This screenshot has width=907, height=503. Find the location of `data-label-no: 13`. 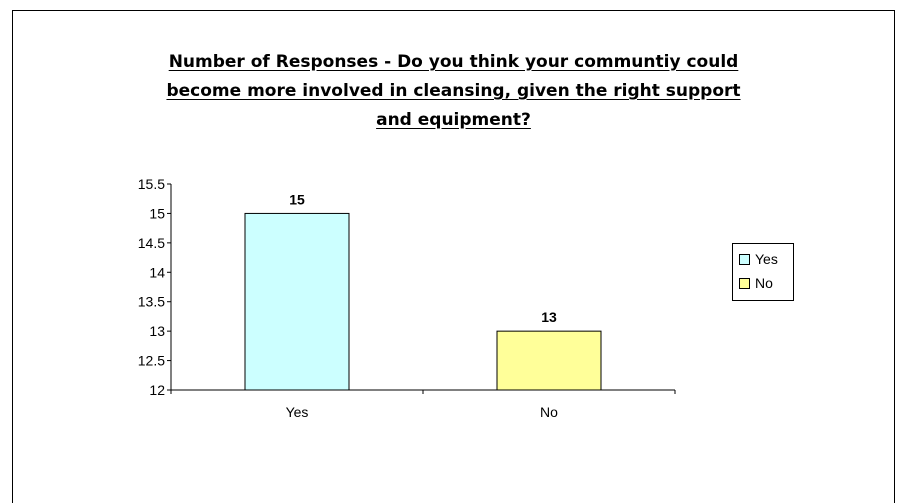

data-label-no: 13 is located at coordinates (549, 317).